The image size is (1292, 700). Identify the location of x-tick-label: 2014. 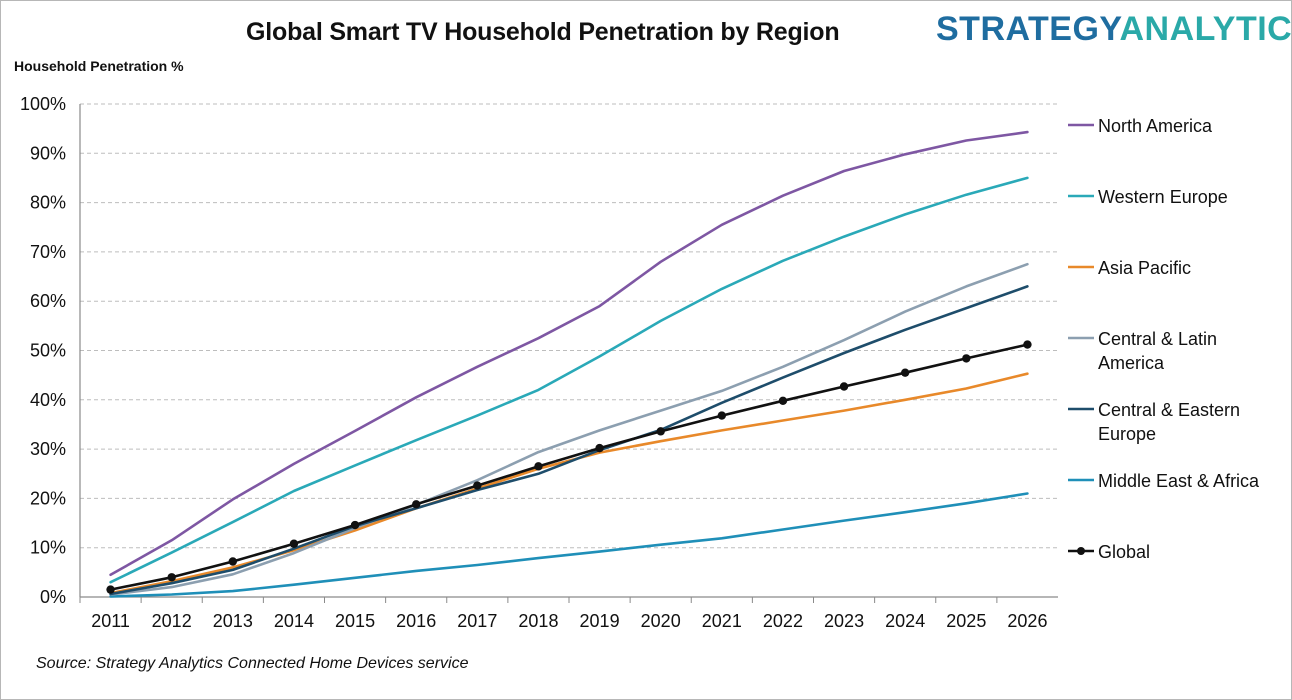
(294, 621).